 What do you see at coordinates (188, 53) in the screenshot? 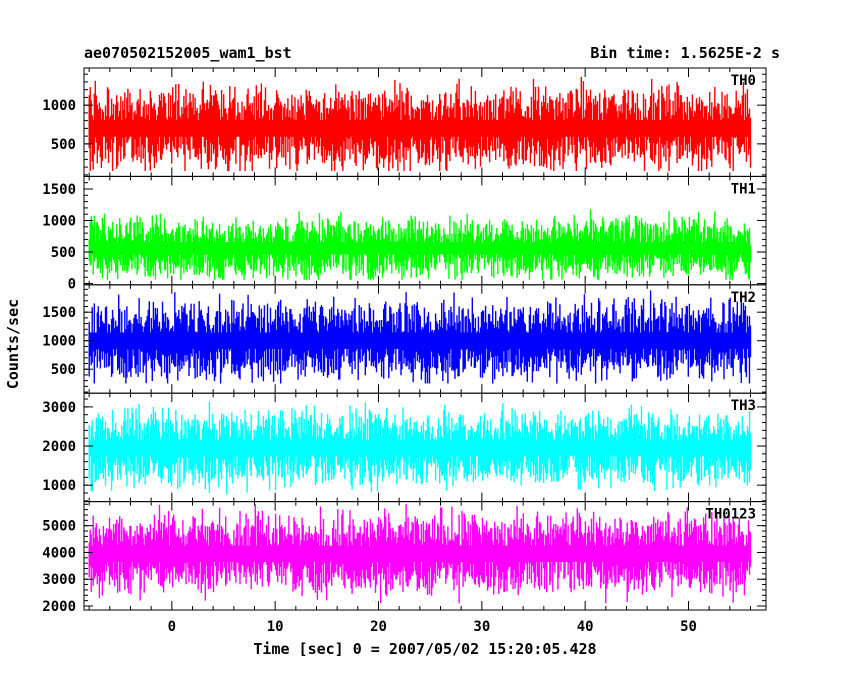
I see `chart-title-left: ae070502152005_wam1_bst` at bounding box center [188, 53].